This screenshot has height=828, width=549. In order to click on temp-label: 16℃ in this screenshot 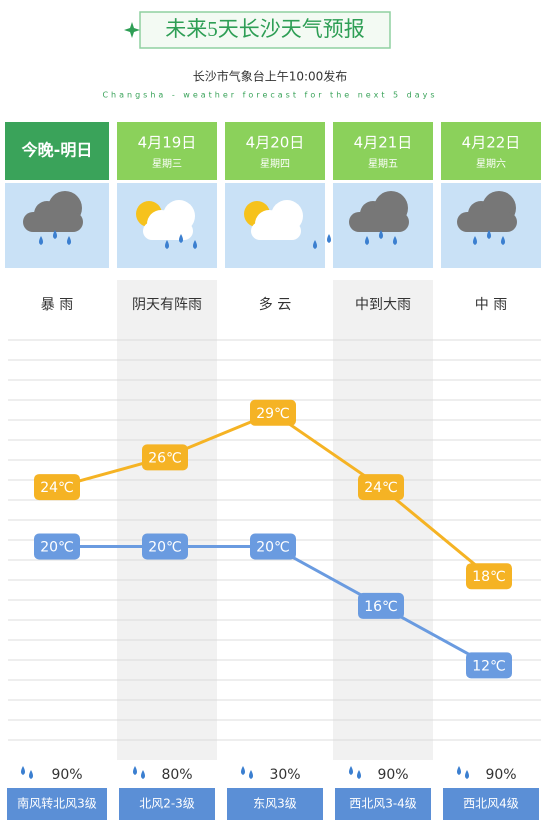, I will do `click(381, 607)`.